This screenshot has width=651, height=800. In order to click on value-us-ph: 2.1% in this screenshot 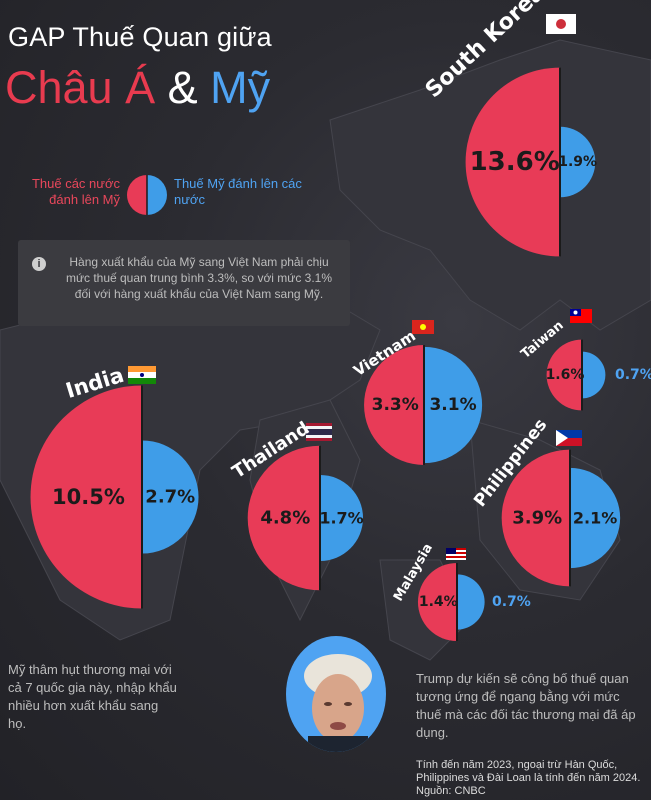, I will do `click(595, 518)`.